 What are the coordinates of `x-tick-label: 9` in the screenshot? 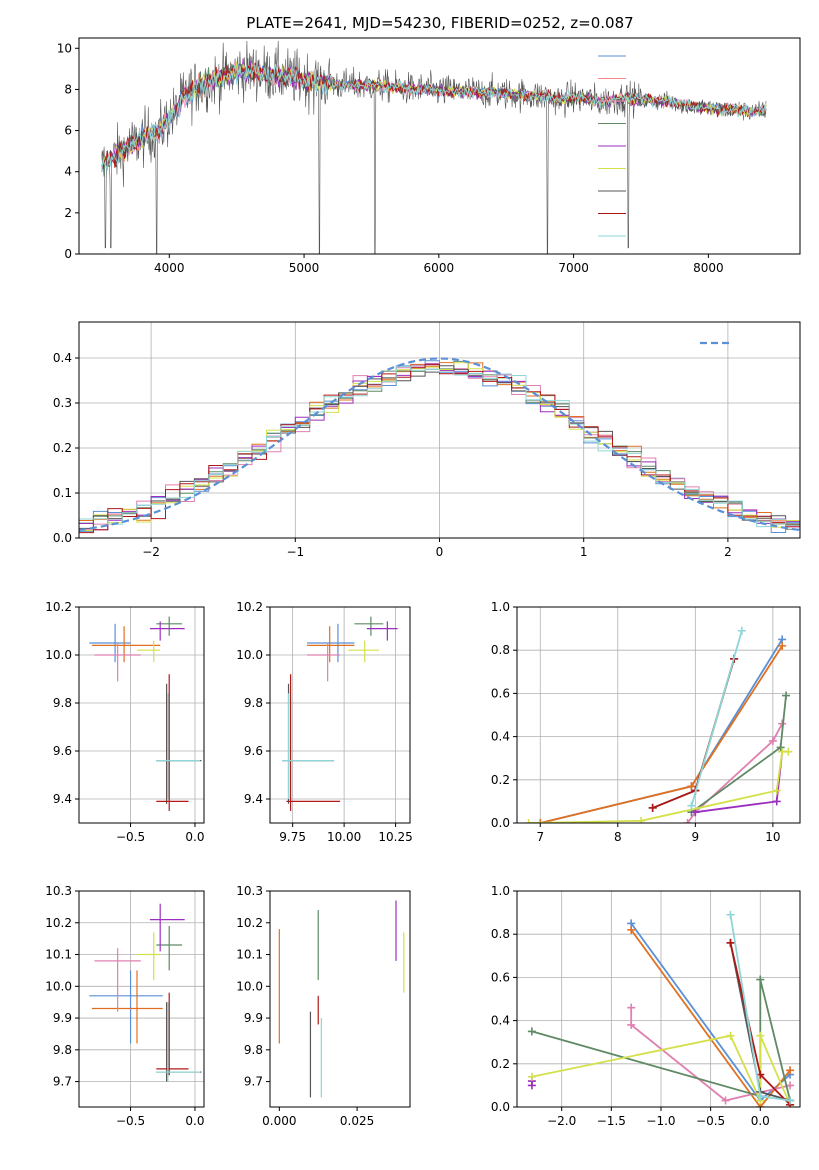 It's located at (696, 837).